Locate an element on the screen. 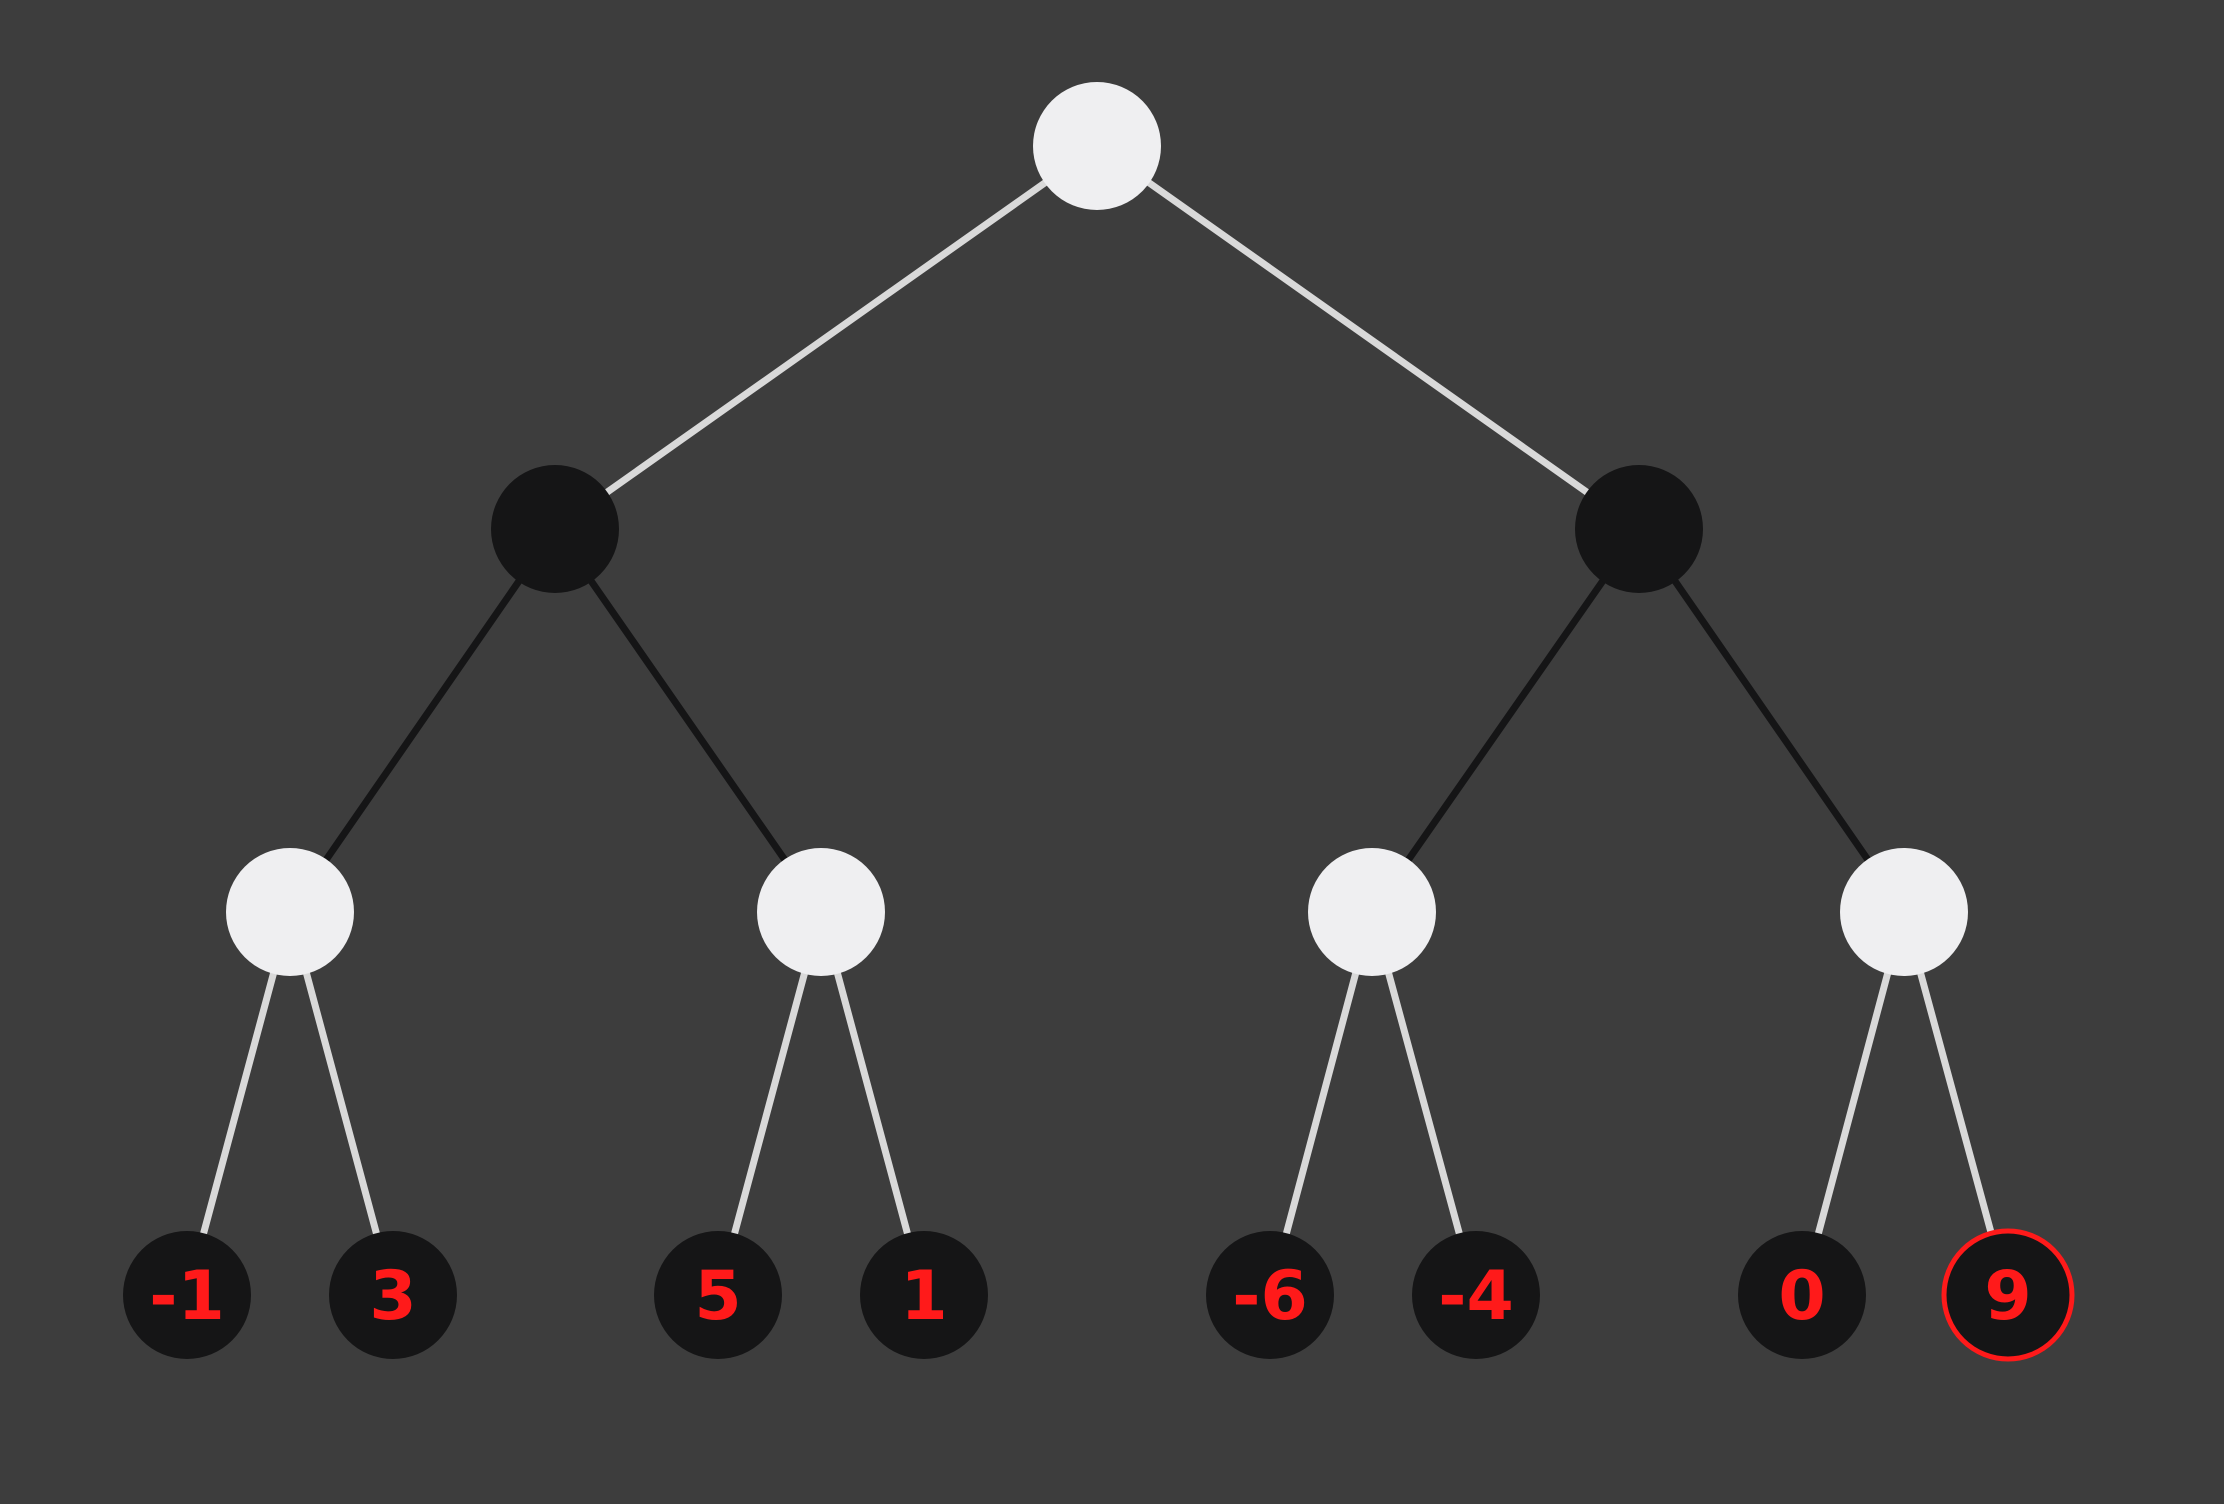 This screenshot has height=1504, width=2224. leaf-value-7: 0 is located at coordinates (1801, 1296).